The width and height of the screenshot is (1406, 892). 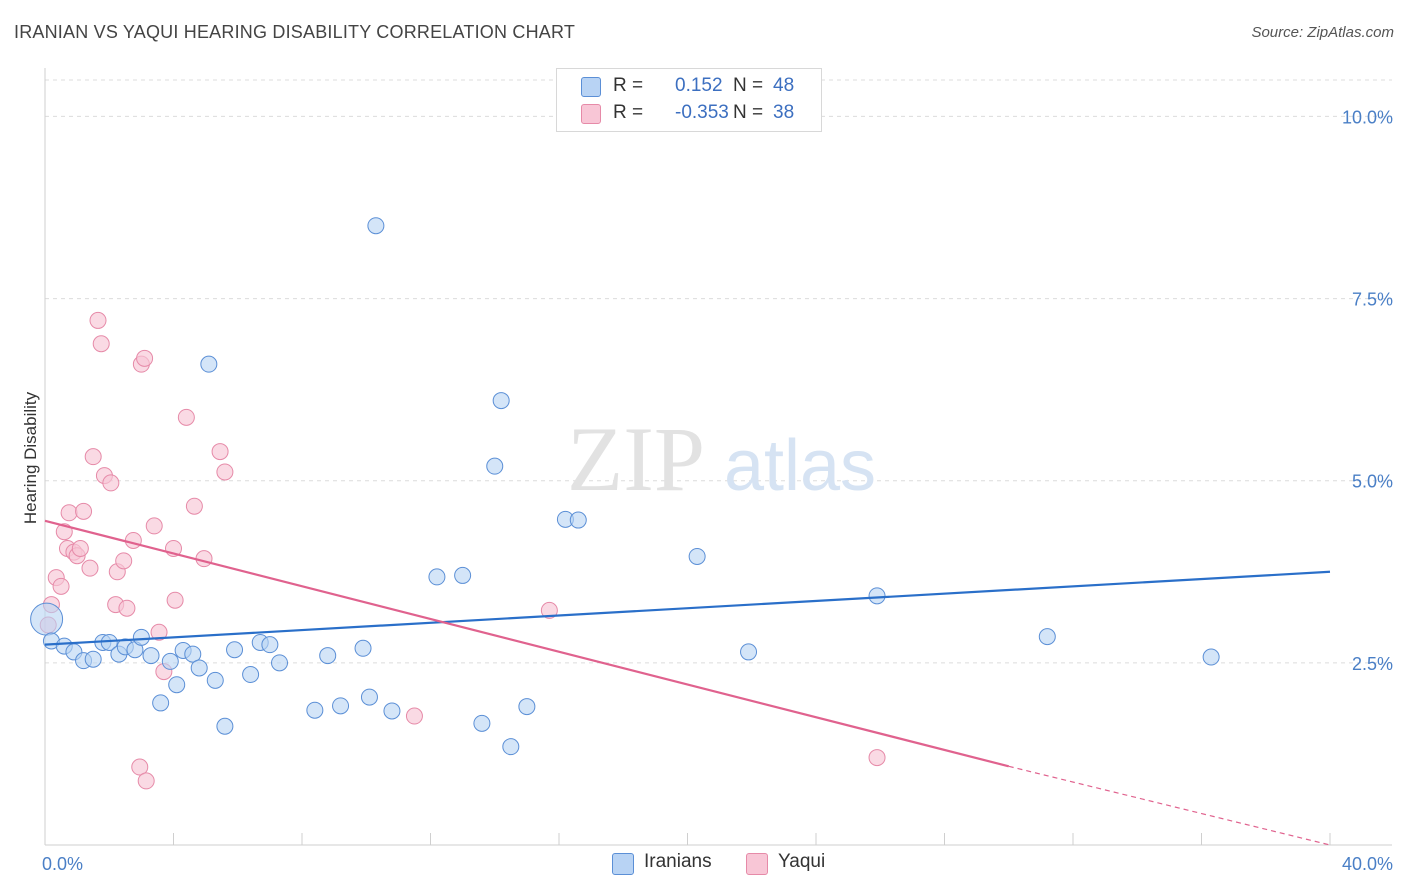 What do you see at coordinates (702, 112) in the screenshot?
I see `r-value: -0.353` at bounding box center [702, 112].